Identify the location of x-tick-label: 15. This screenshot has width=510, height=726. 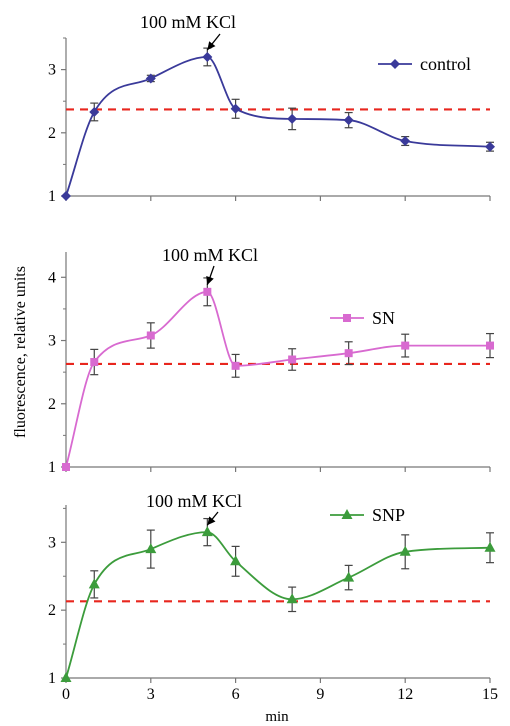
(490, 694).